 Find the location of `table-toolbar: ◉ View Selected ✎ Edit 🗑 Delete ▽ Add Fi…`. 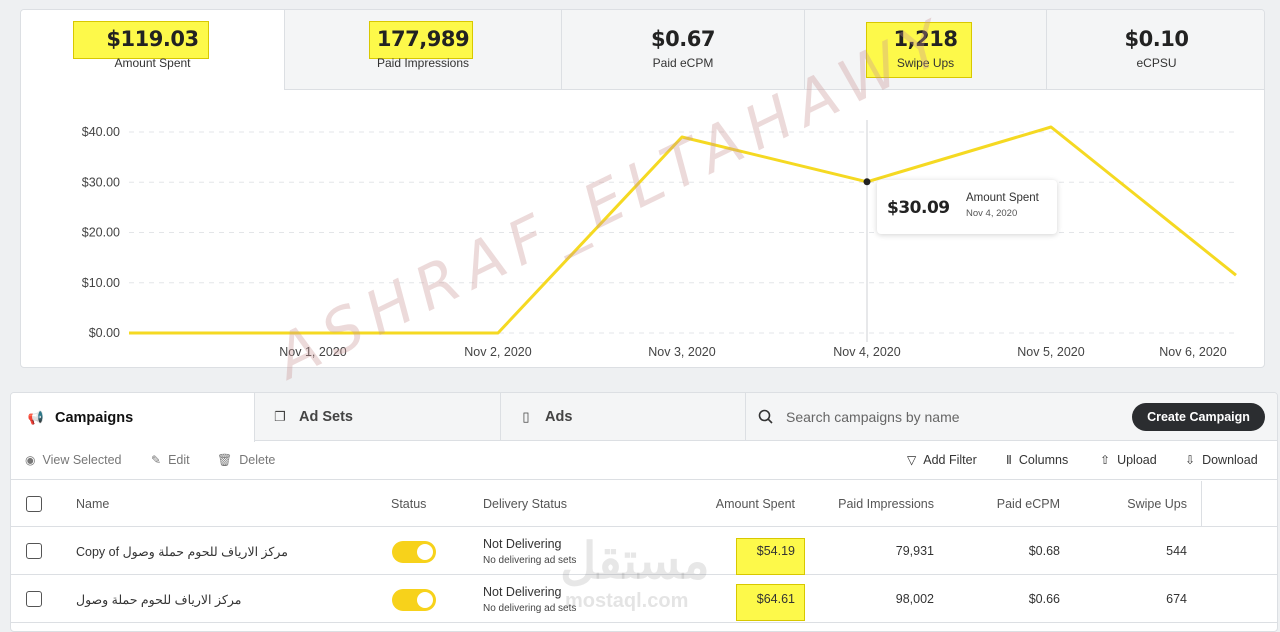

table-toolbar: ◉ View Selected ✎ Edit 🗑 Delete ▽ Add Fi… is located at coordinates (644, 461).